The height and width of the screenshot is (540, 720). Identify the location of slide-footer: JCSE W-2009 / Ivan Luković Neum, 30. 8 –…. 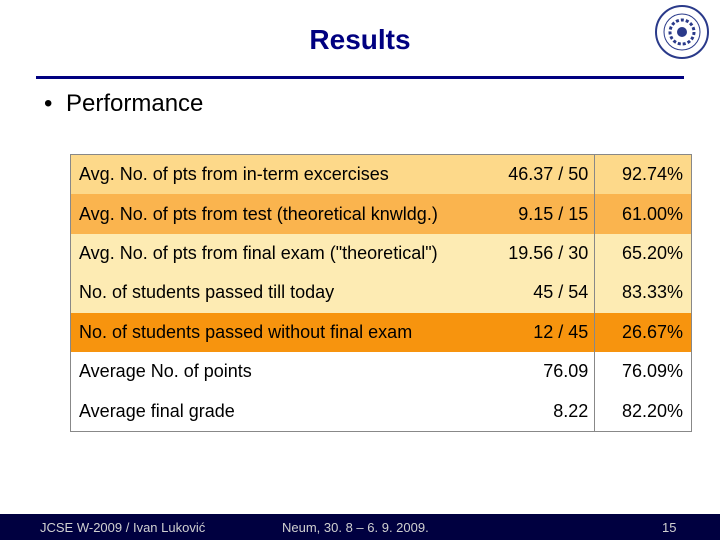
(360, 527).